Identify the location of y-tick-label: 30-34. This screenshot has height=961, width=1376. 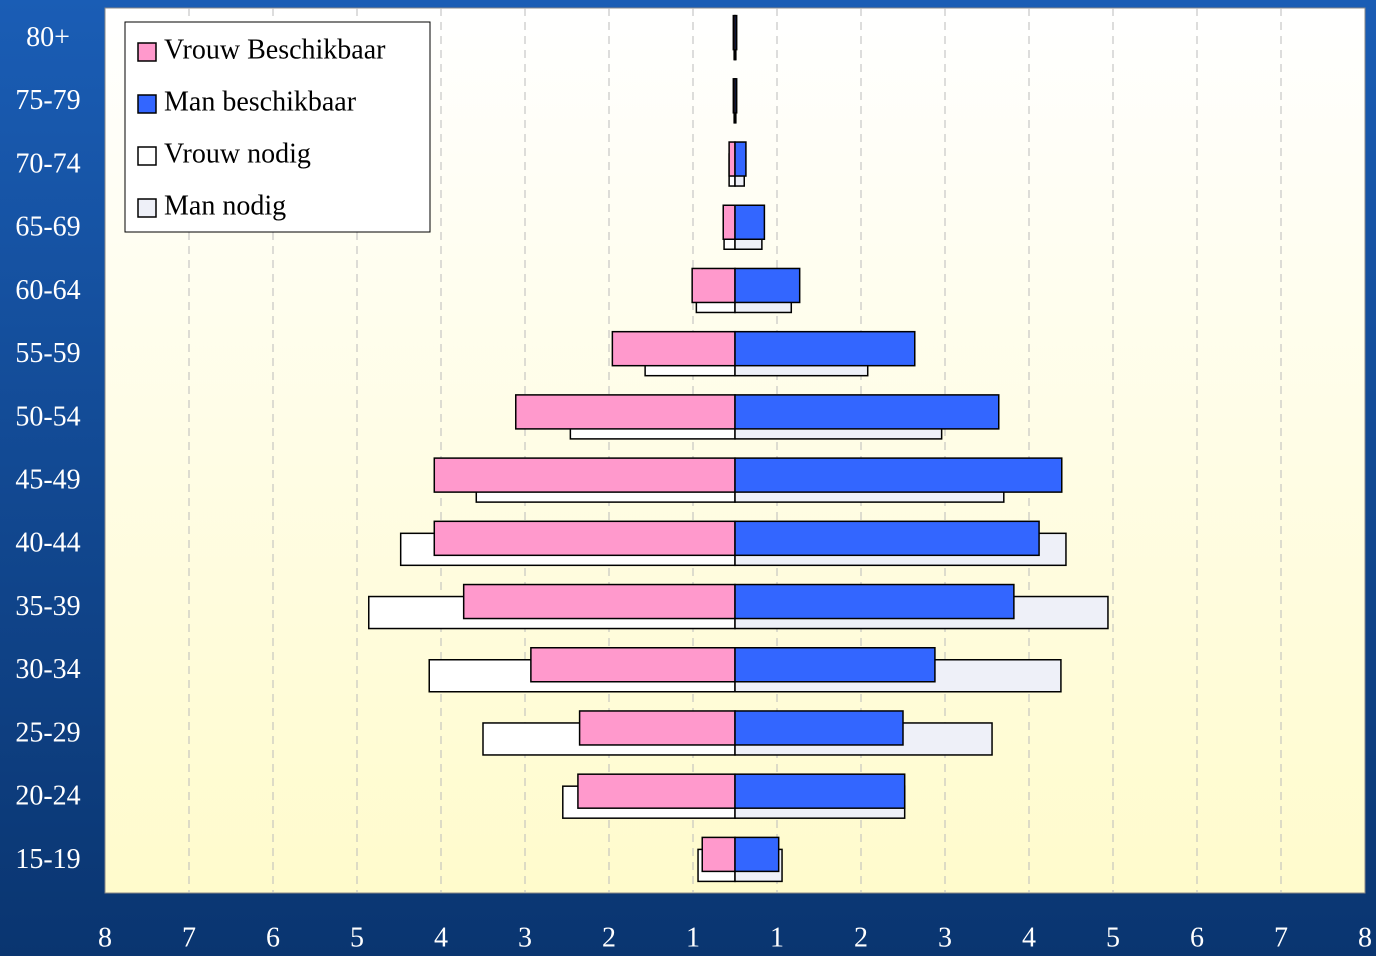
(47, 669).